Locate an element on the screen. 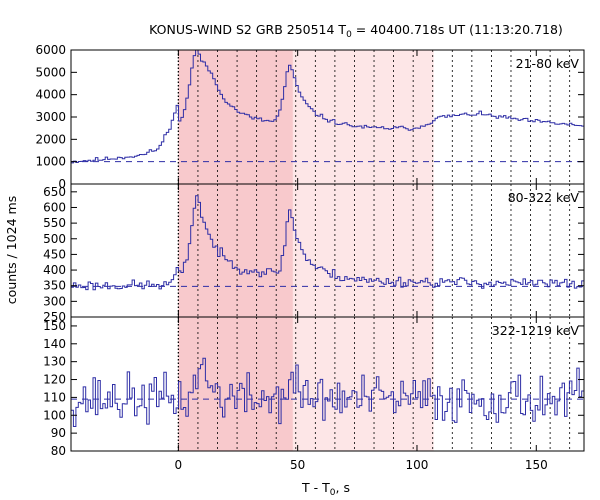  y-tick-label: 650 is located at coordinates (54, 192).